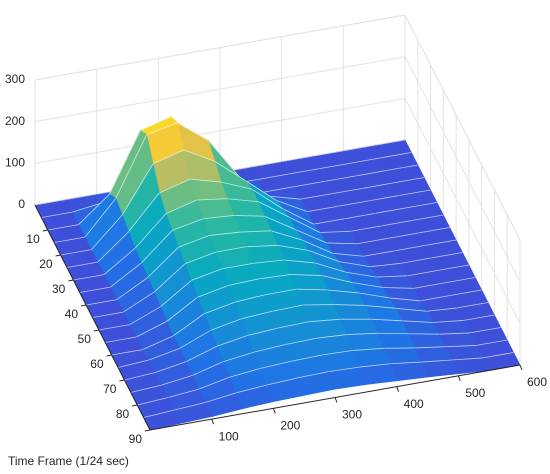 Image resolution: width=550 pixels, height=474 pixels. Describe the element at coordinates (72, 314) in the screenshot. I see `y-tick-label: 40` at that location.